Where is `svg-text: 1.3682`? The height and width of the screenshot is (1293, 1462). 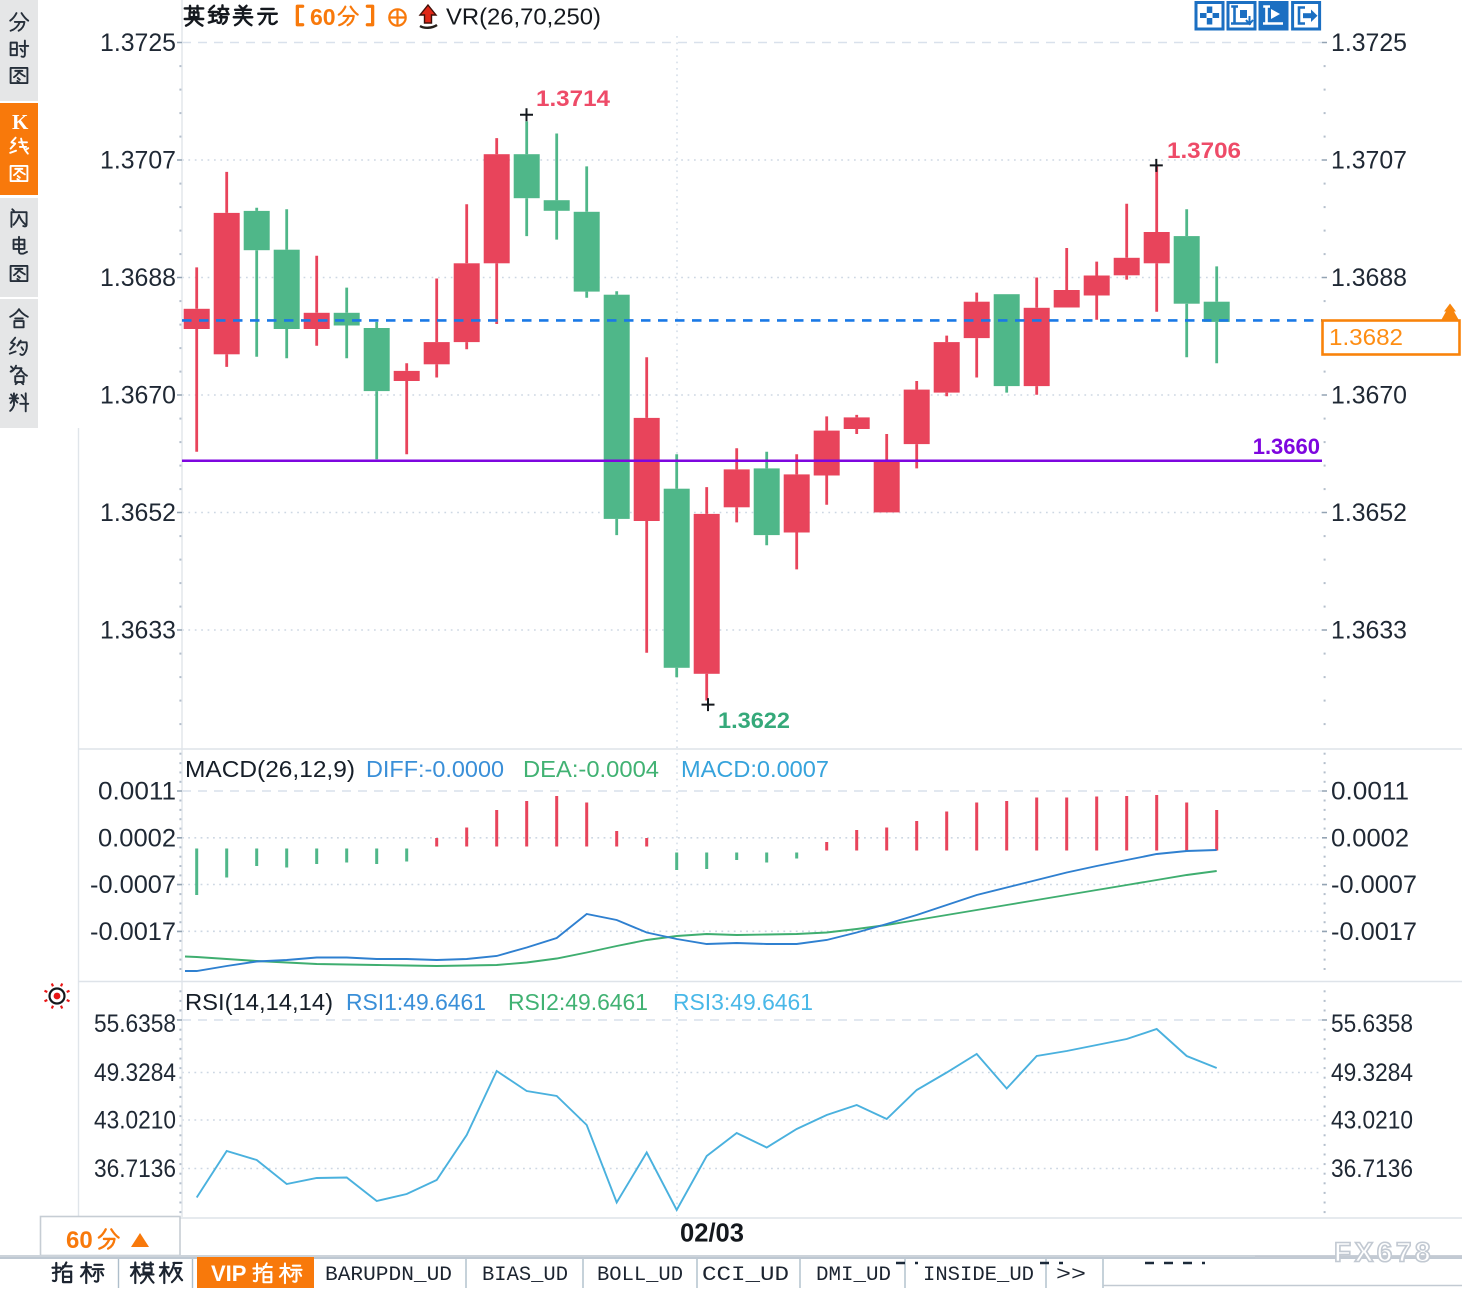
svg-text: 1.3682 is located at coordinates (1366, 337).